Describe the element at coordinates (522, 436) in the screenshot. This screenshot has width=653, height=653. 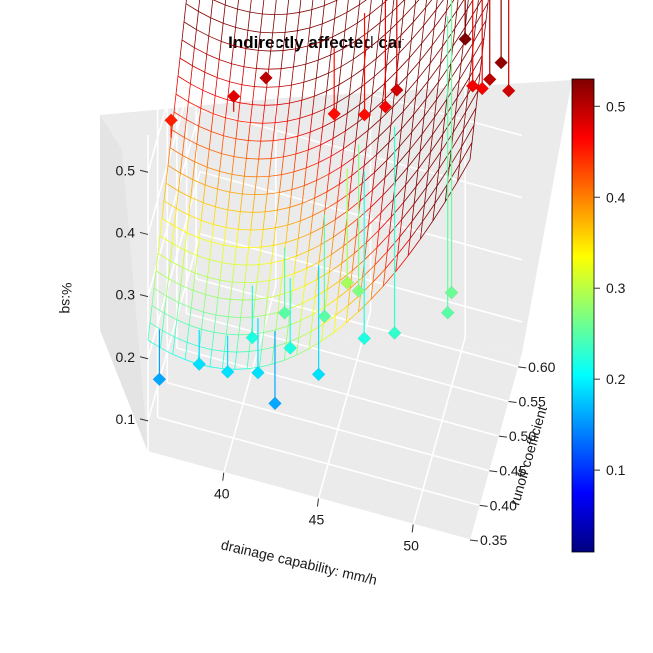
I see `y-tick-label: 0.50` at that location.